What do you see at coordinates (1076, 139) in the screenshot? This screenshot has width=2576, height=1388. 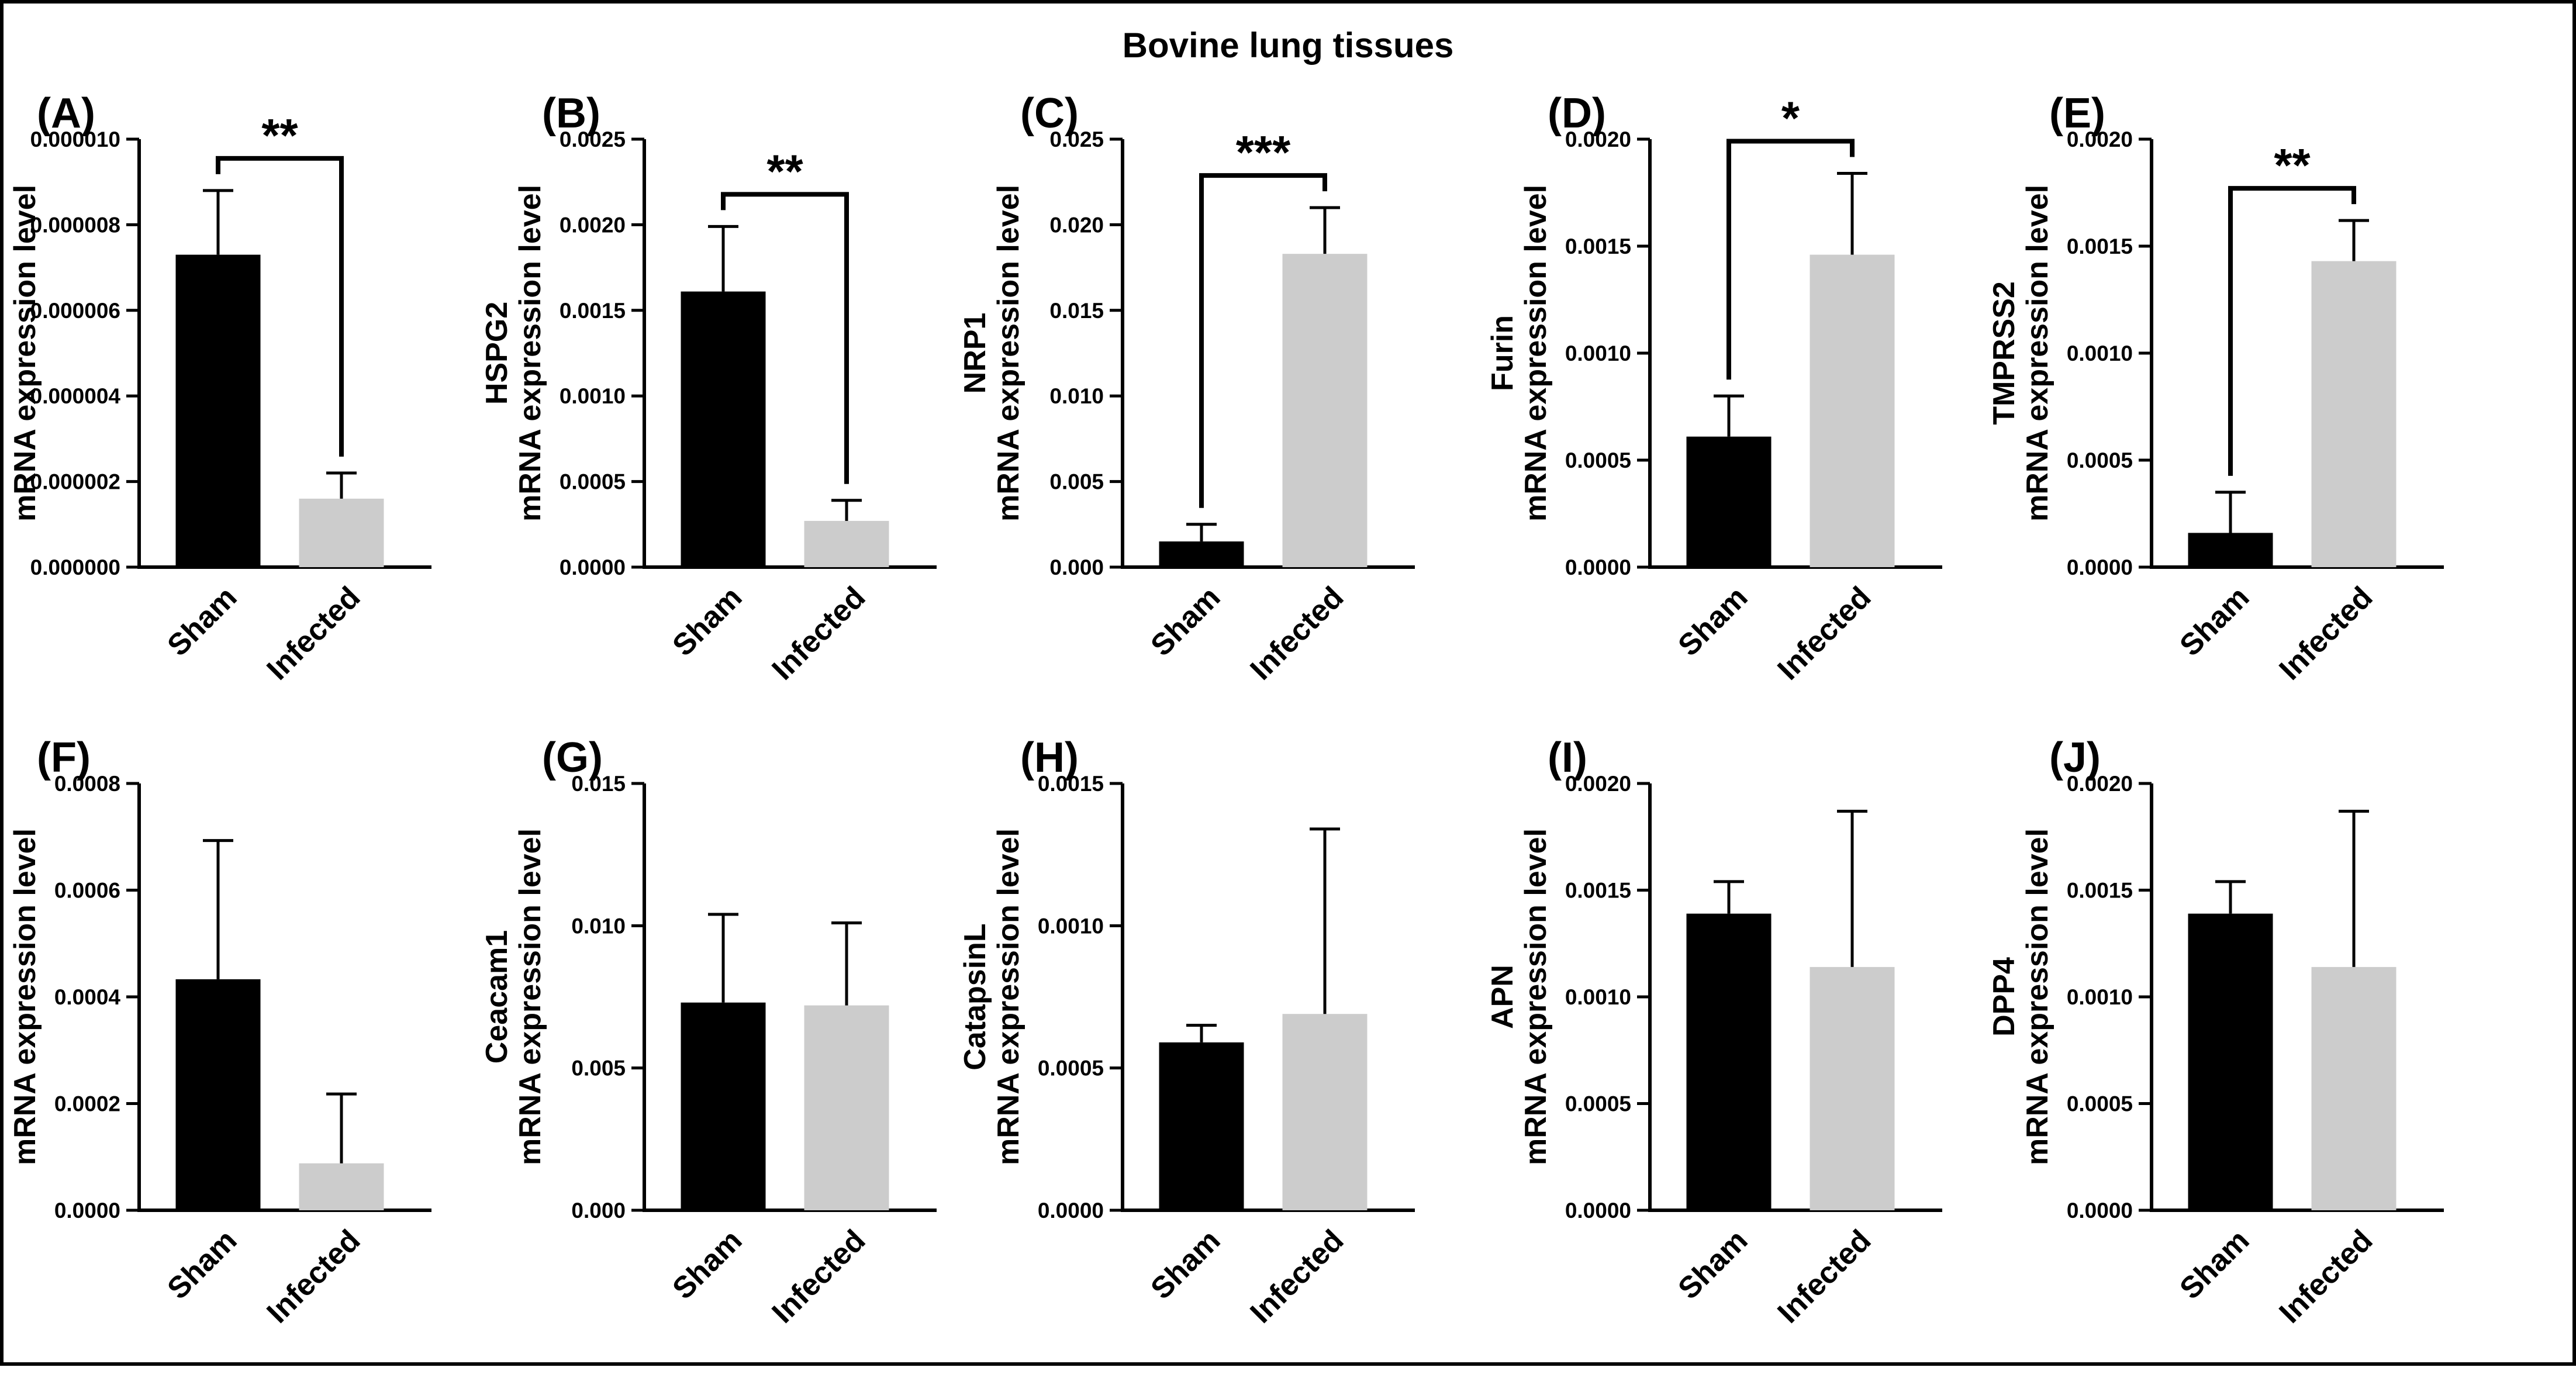 I see `y-tick-label: 0.025` at bounding box center [1076, 139].